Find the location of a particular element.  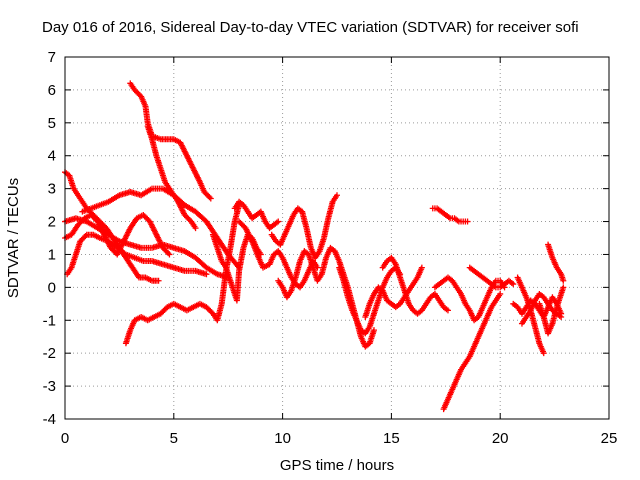

x-tick-label: 20 is located at coordinates (500, 438).